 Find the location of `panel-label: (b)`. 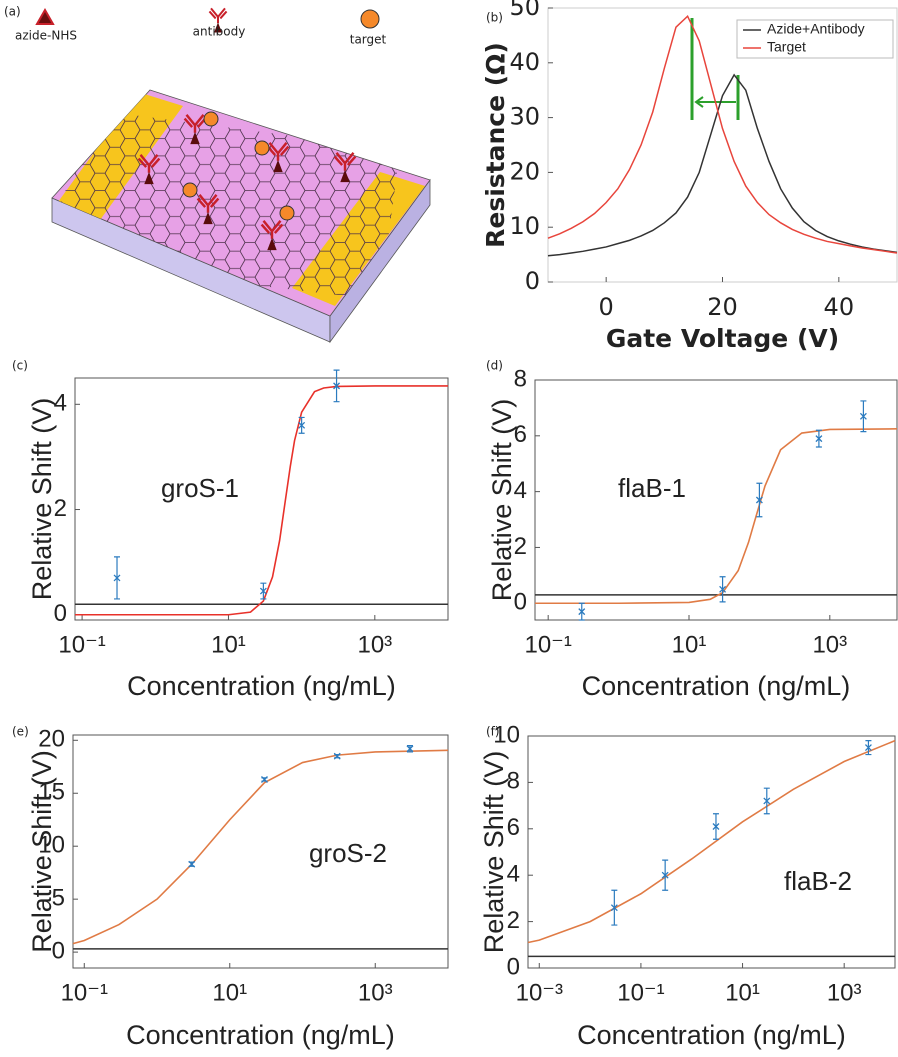

panel-label: (b) is located at coordinates (494, 18).